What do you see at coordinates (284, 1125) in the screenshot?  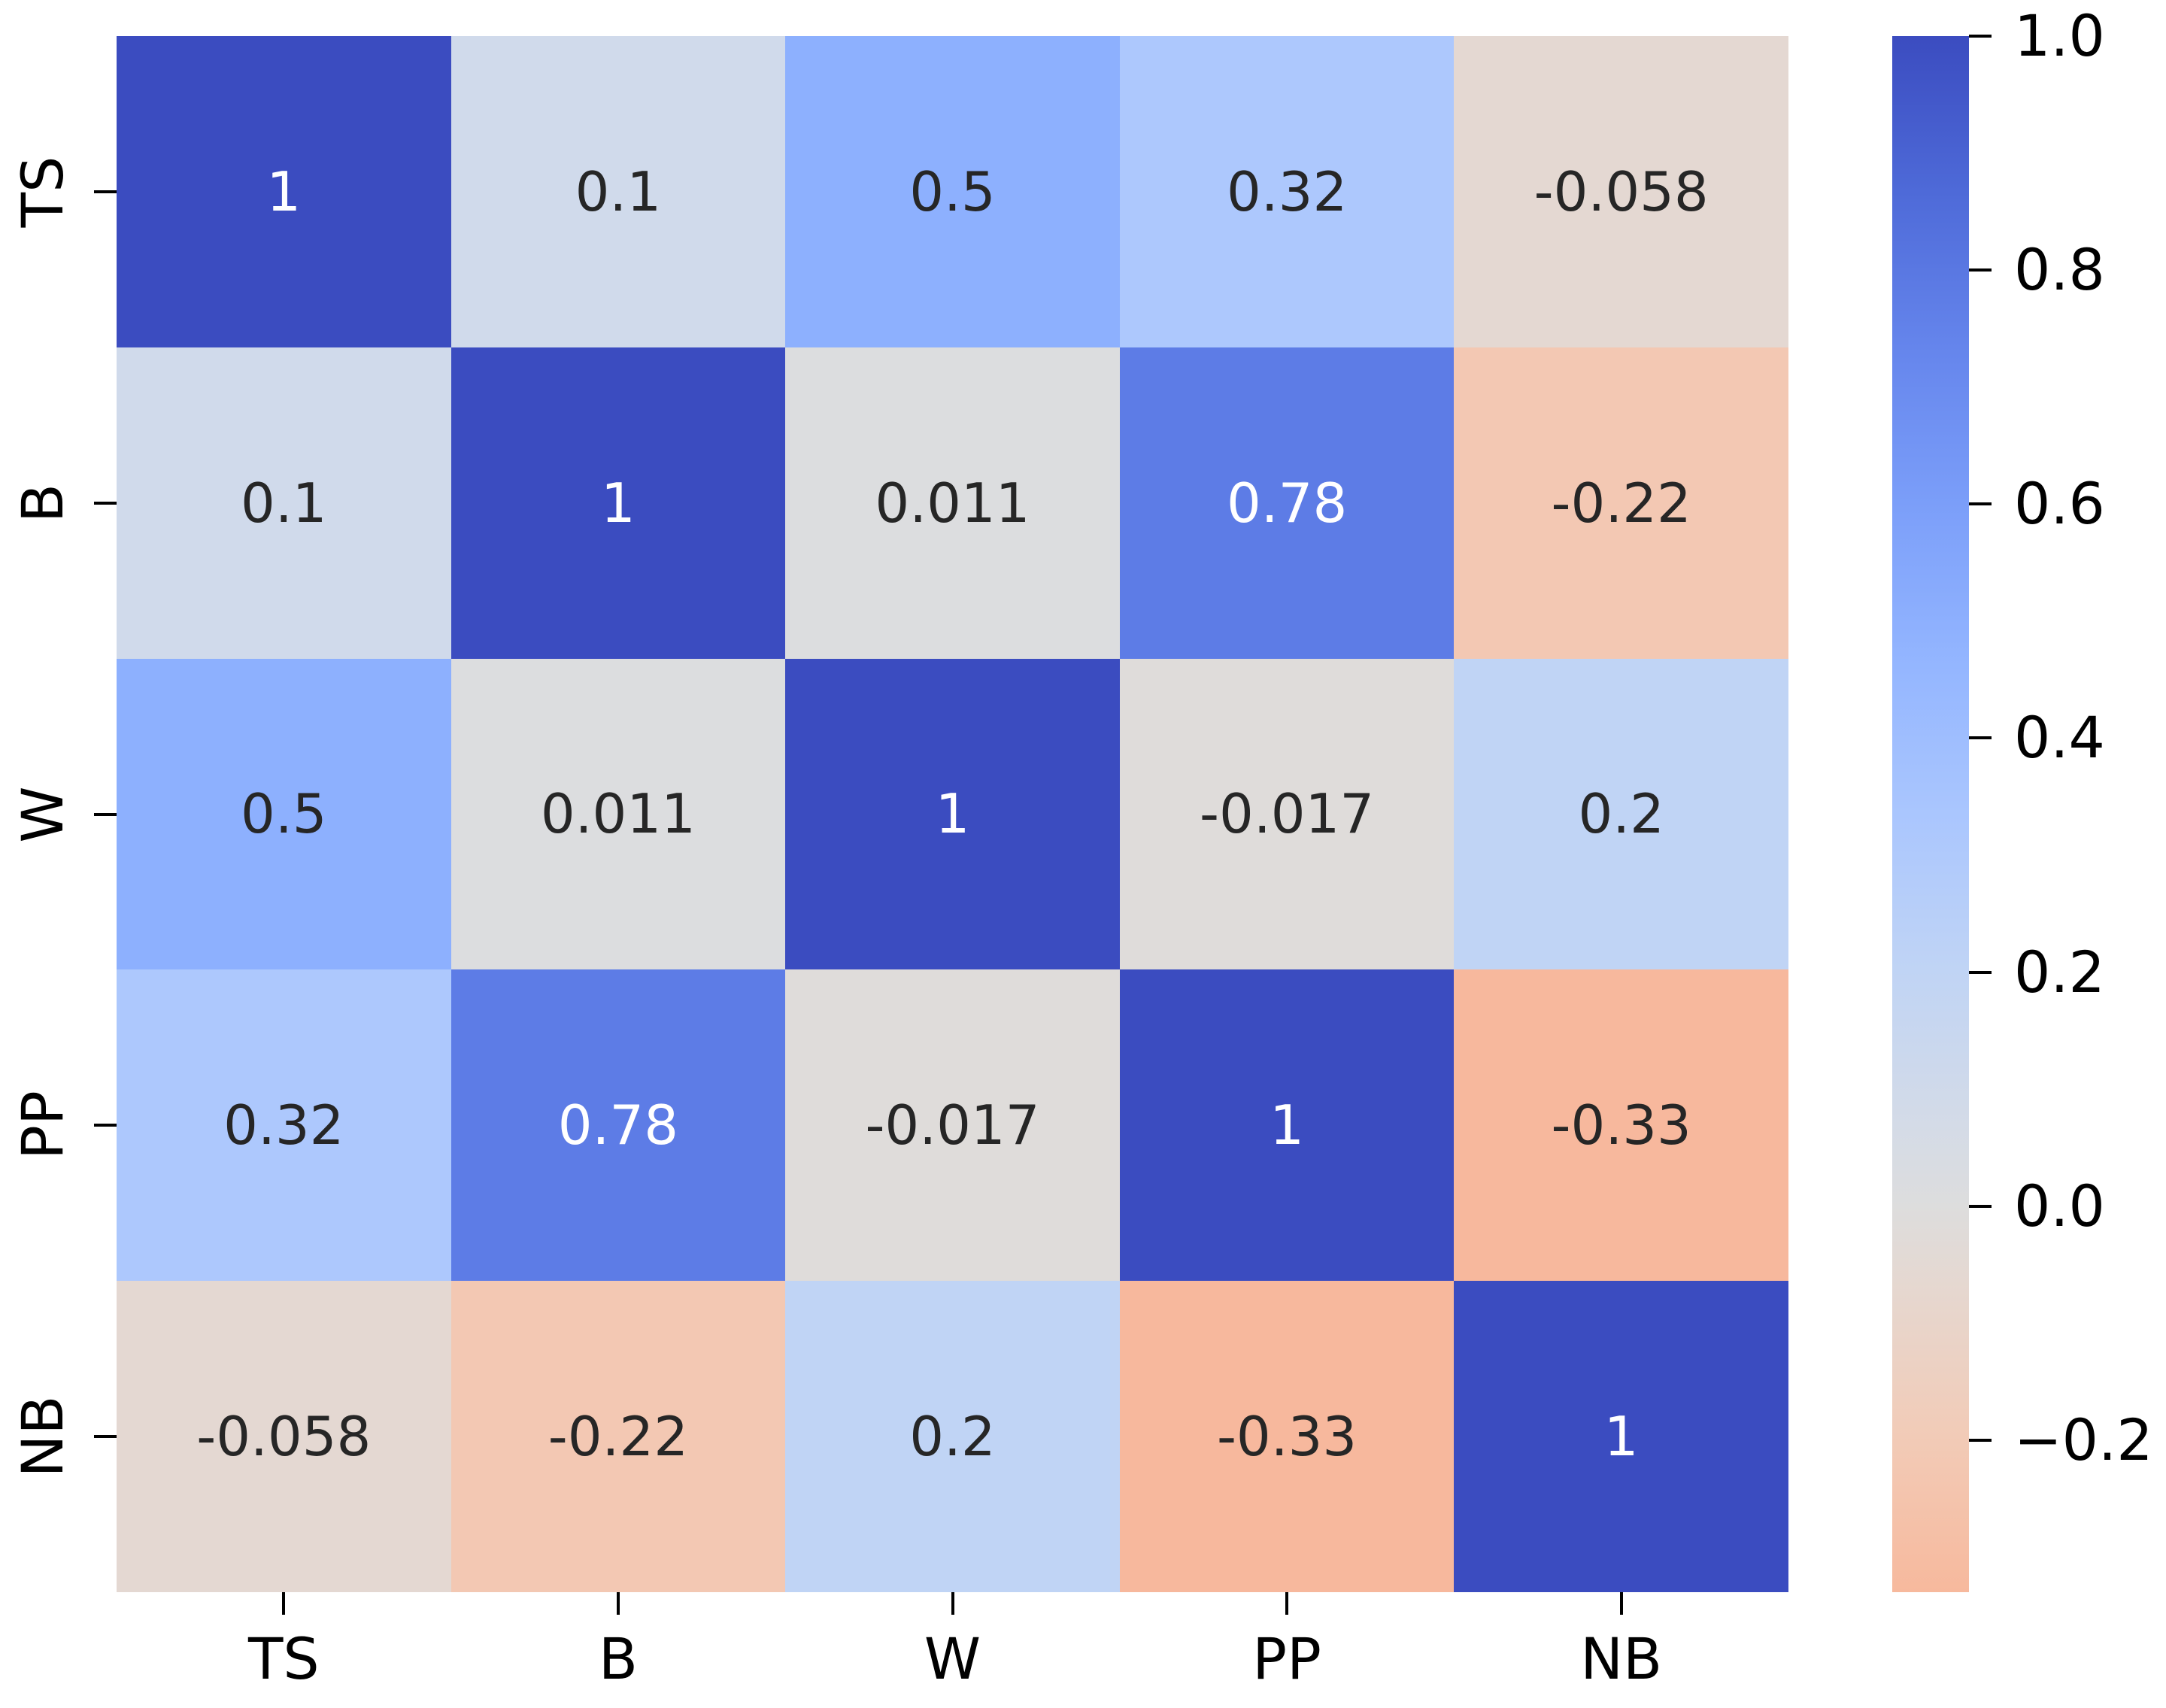 I see `heatmap-cell-PP-TS: 0.32` at bounding box center [284, 1125].